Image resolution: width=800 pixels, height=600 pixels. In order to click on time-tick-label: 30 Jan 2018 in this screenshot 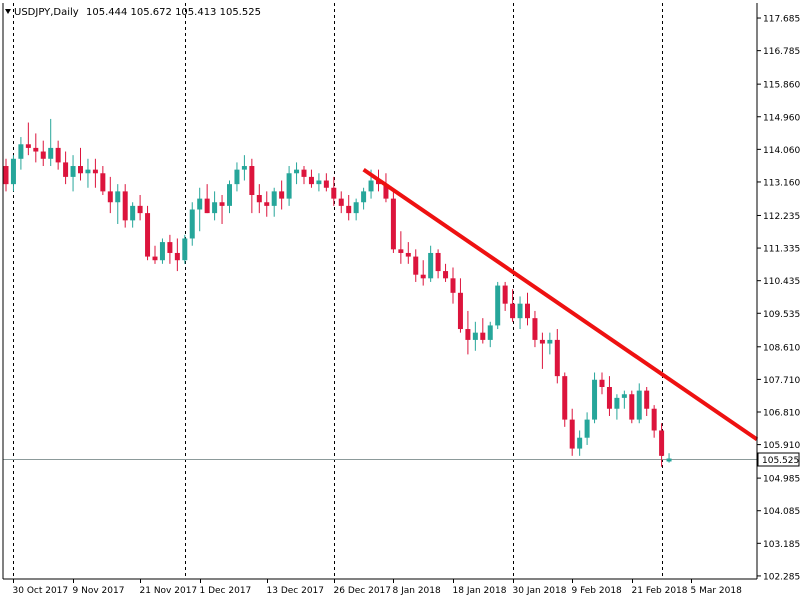, I will do `click(540, 591)`.